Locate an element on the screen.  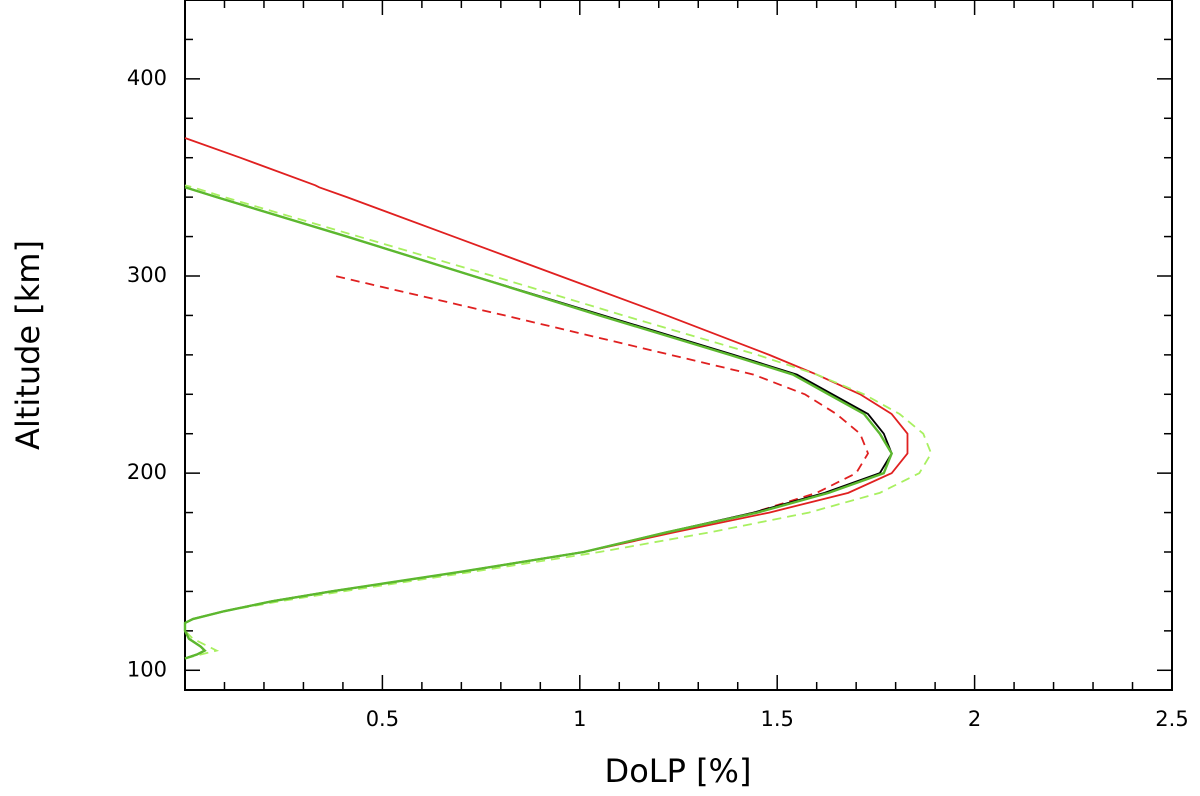
y-tick-label: 200 is located at coordinates (147, 472).